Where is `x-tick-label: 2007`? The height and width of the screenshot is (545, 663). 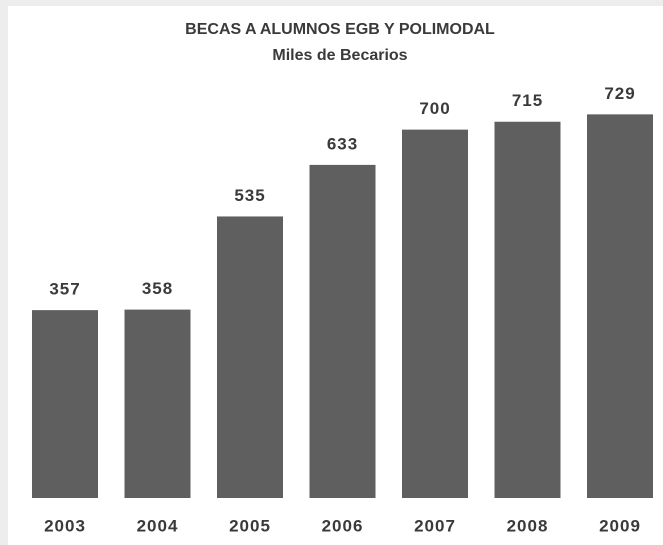
x-tick-label: 2007 is located at coordinates (435, 525).